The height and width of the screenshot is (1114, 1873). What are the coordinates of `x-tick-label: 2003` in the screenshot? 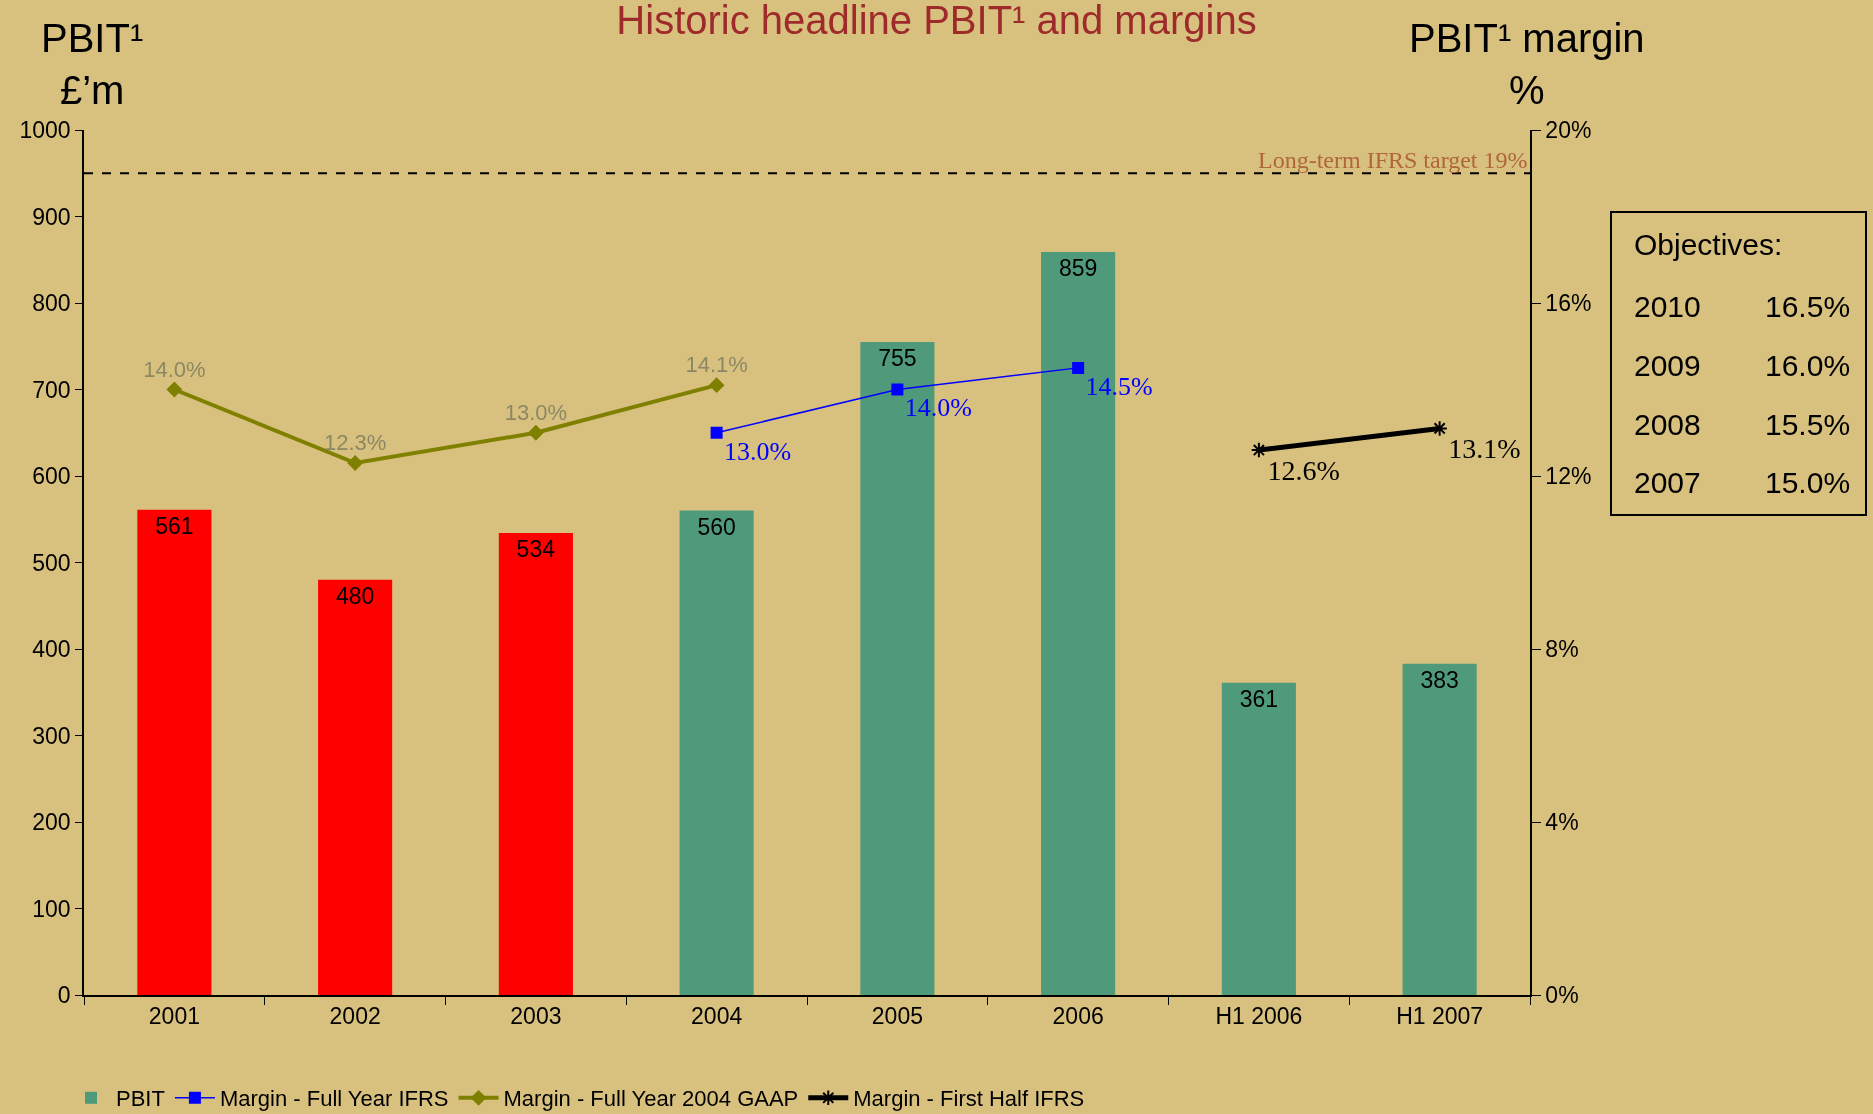 It's located at (536, 1016).